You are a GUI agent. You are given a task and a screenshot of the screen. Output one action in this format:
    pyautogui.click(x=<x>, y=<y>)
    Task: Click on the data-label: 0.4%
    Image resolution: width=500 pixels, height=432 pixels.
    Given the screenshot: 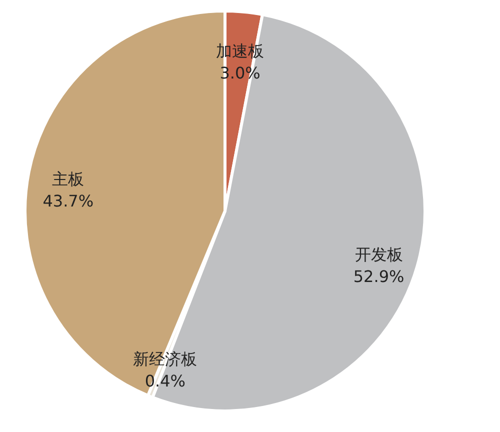 What is the action you would take?
    pyautogui.click(x=165, y=380)
    